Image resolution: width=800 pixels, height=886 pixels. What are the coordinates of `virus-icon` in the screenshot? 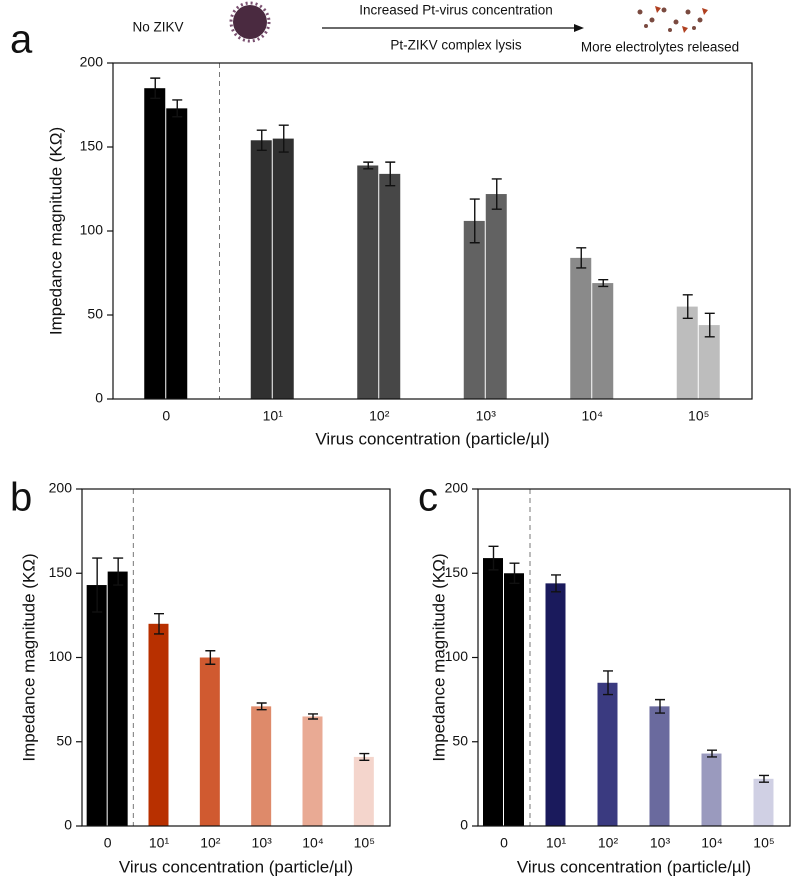 It's located at (250, 22).